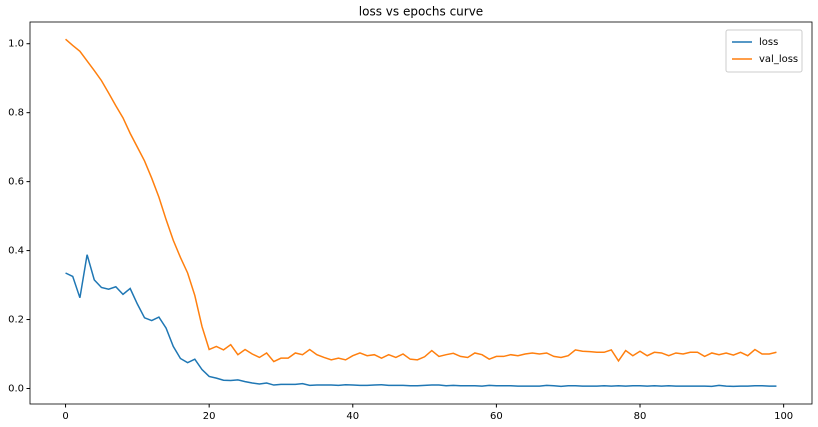  I want to click on y-tick-label: 0.0, so click(16, 388).